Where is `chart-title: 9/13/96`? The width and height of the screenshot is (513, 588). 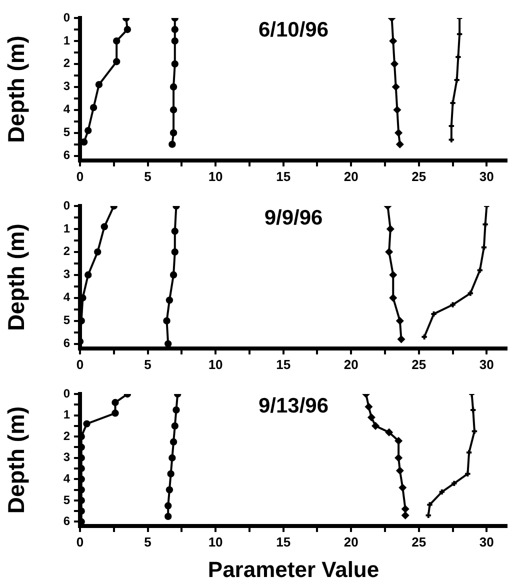
chart-title: 9/13/96 is located at coordinates (293, 406).